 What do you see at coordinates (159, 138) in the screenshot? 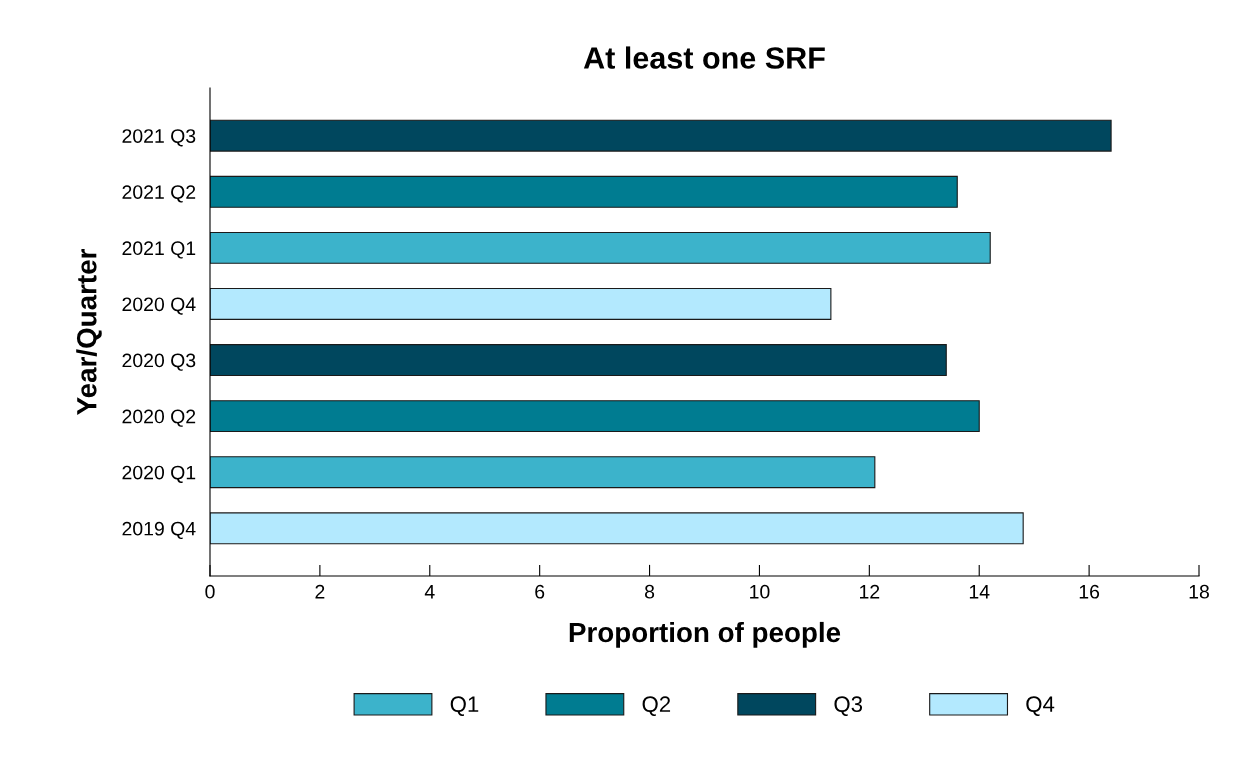
I see `y-tick-label: 2021 Q3` at bounding box center [159, 138].